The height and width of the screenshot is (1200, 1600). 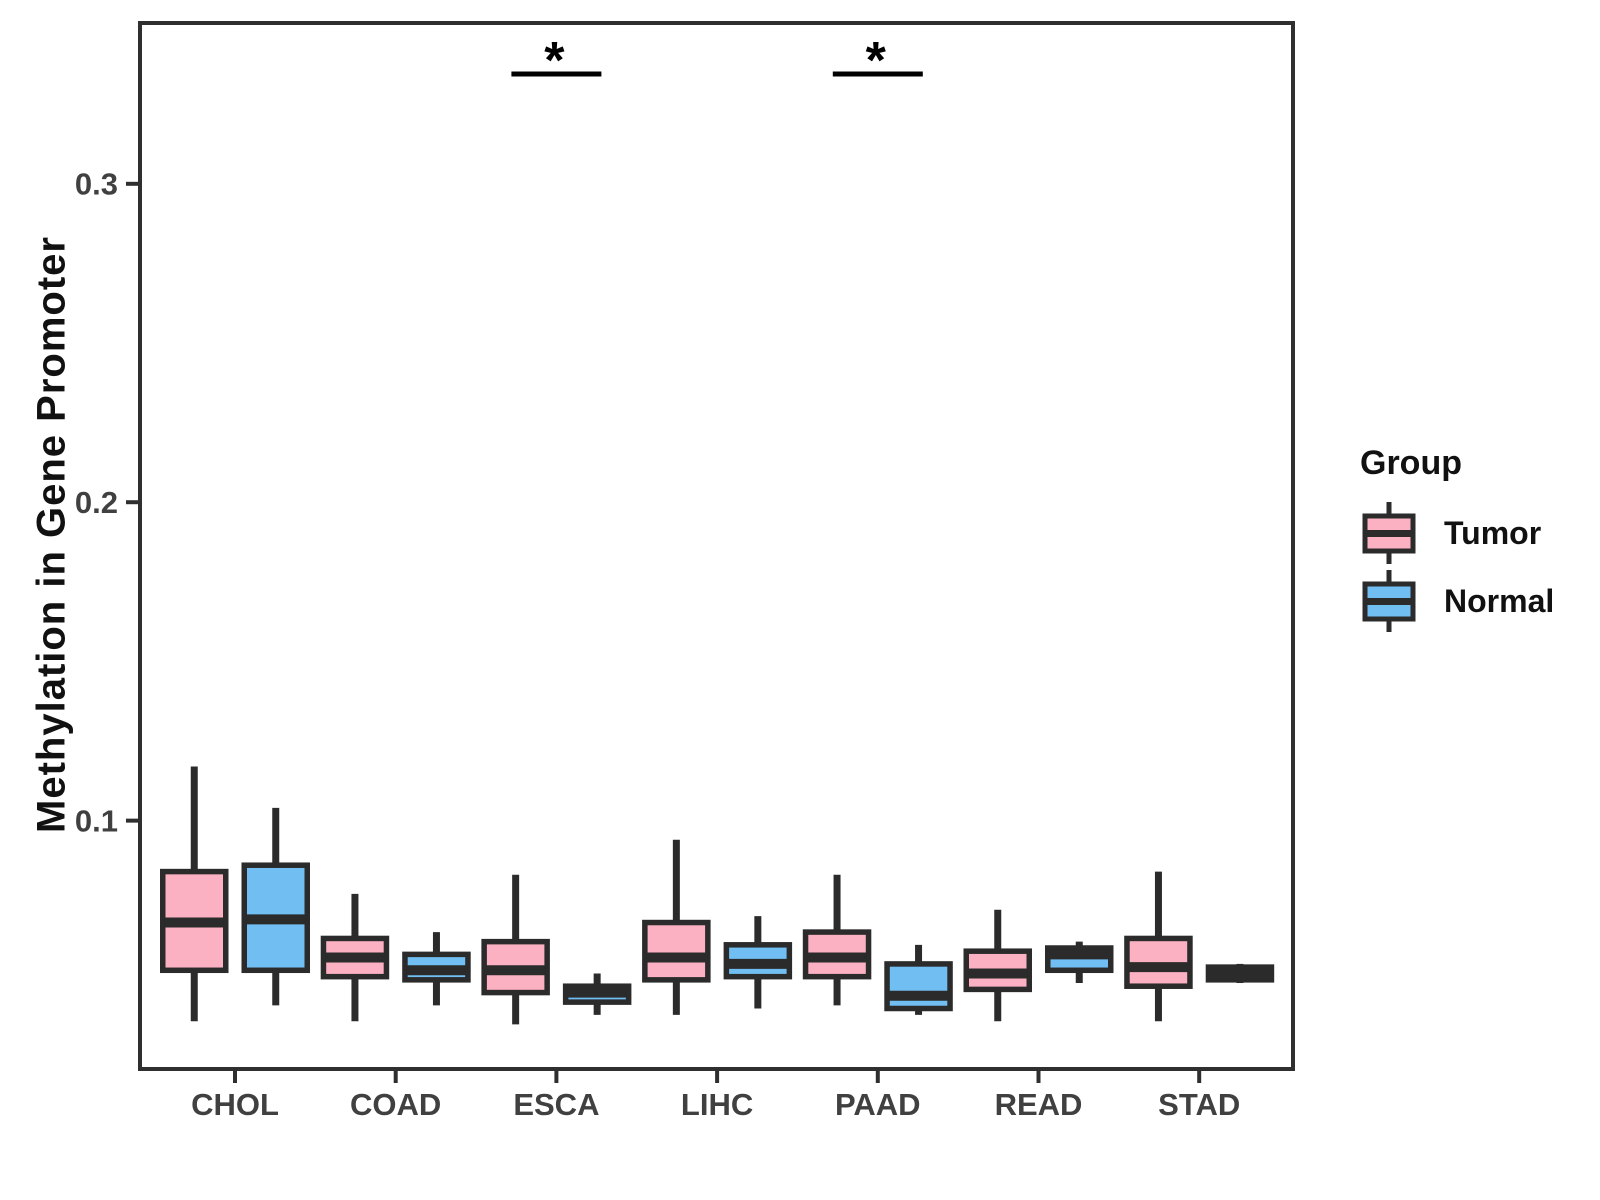 What do you see at coordinates (1389, 533) in the screenshot?
I see `tumor-boxplot-key-icon` at bounding box center [1389, 533].